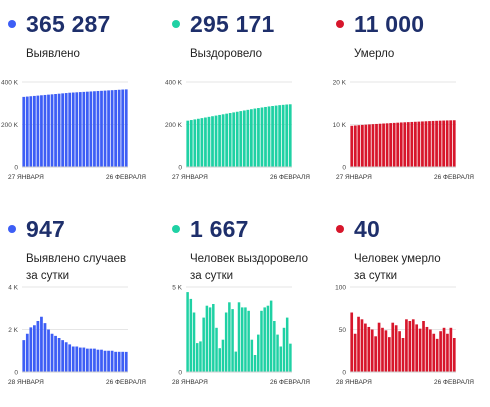 Image resolution: width=490 pixels, height=407 pixels. I want to click on chart-svg: 0 200 K 400 K 27 ЯНВАРЯ 26 ФЕВРАЛЯ, so click(237, 131).